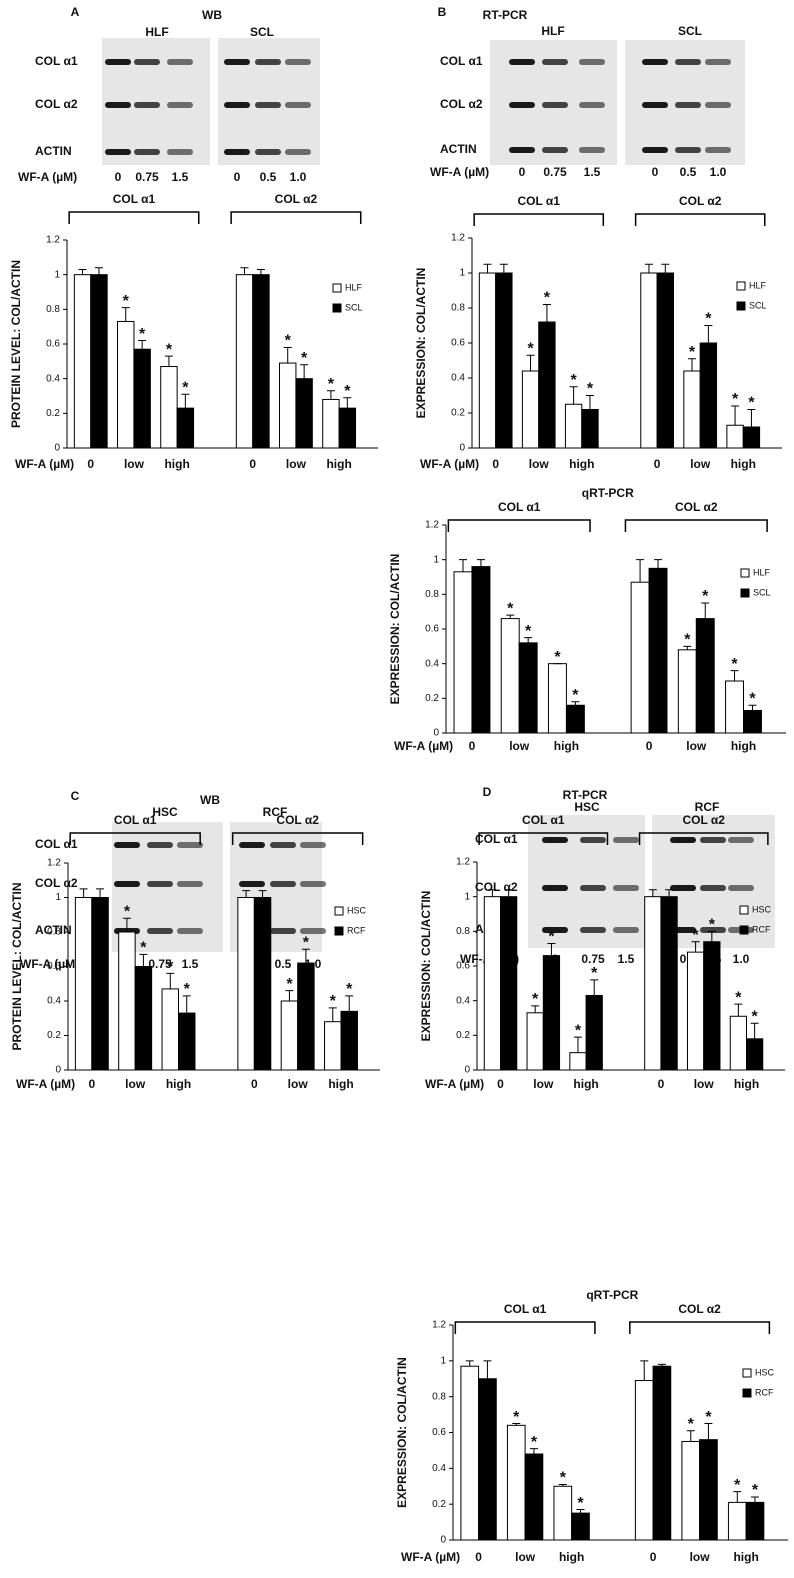  Describe the element at coordinates (688, 172) in the screenshot. I see `dose: 0.5` at that location.